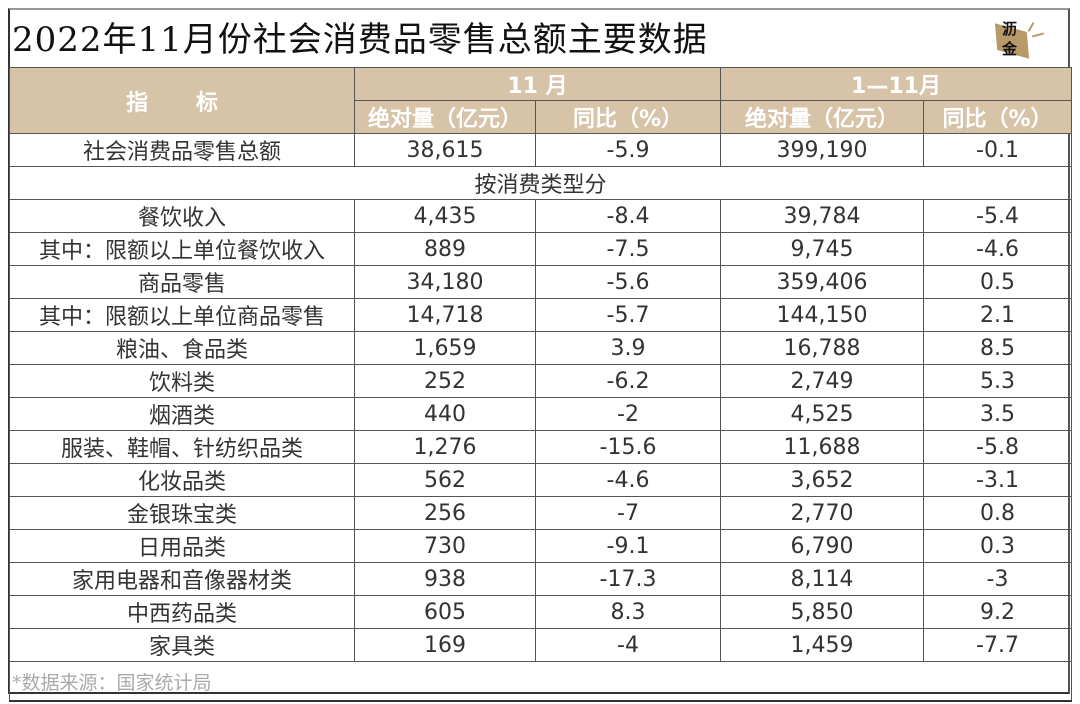 The height and width of the screenshot is (704, 1080). Describe the element at coordinates (445, 150) in the screenshot. I see `month-abs: 38,615` at that location.